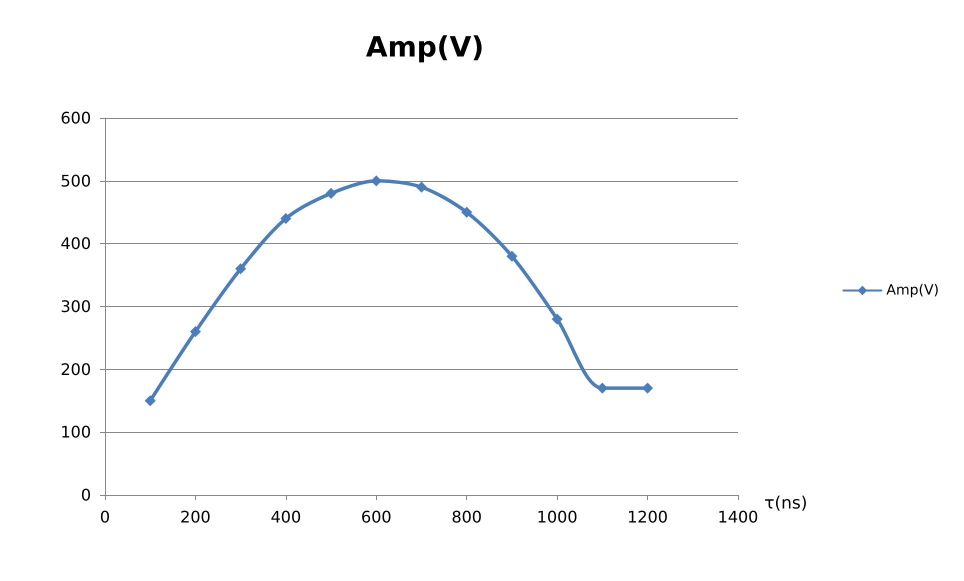  Describe the element at coordinates (75, 369) in the screenshot. I see `y-tick-label: 200` at that location.